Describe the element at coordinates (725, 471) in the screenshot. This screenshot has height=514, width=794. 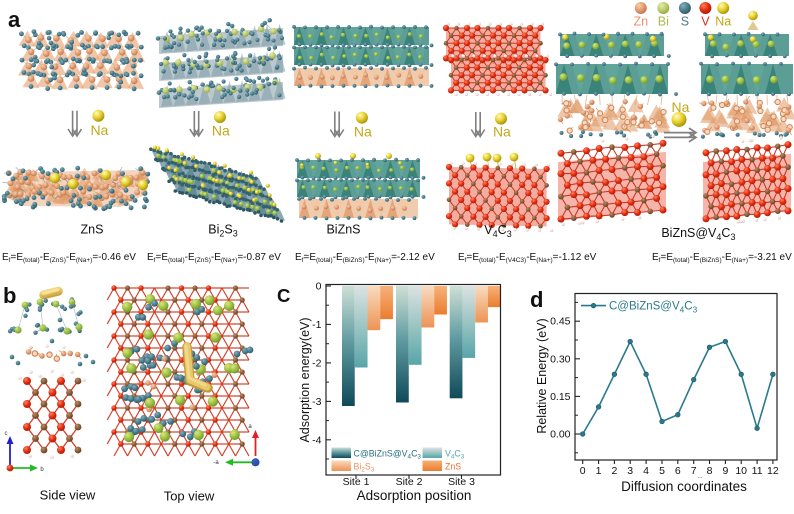
I see `svg-text: 9` at that location.